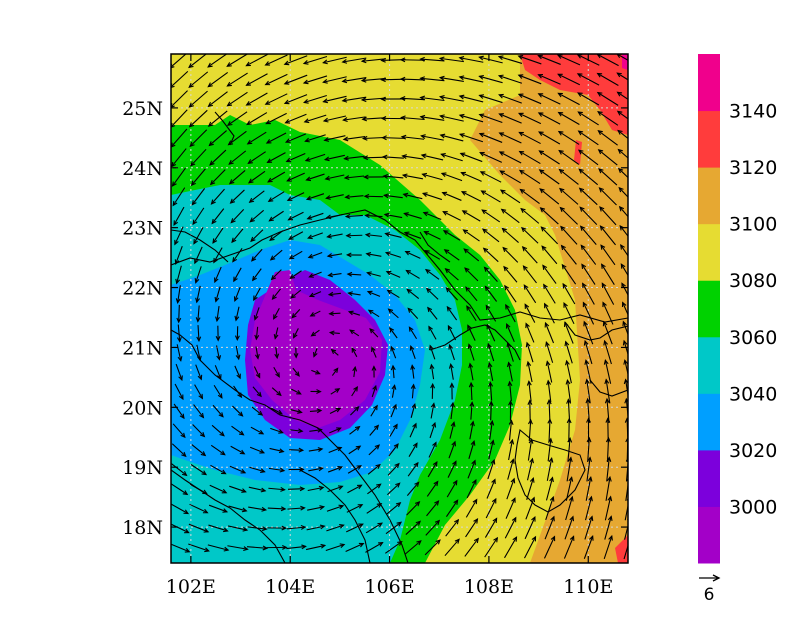  I want to click on lon-label: 104E, so click(290, 587).